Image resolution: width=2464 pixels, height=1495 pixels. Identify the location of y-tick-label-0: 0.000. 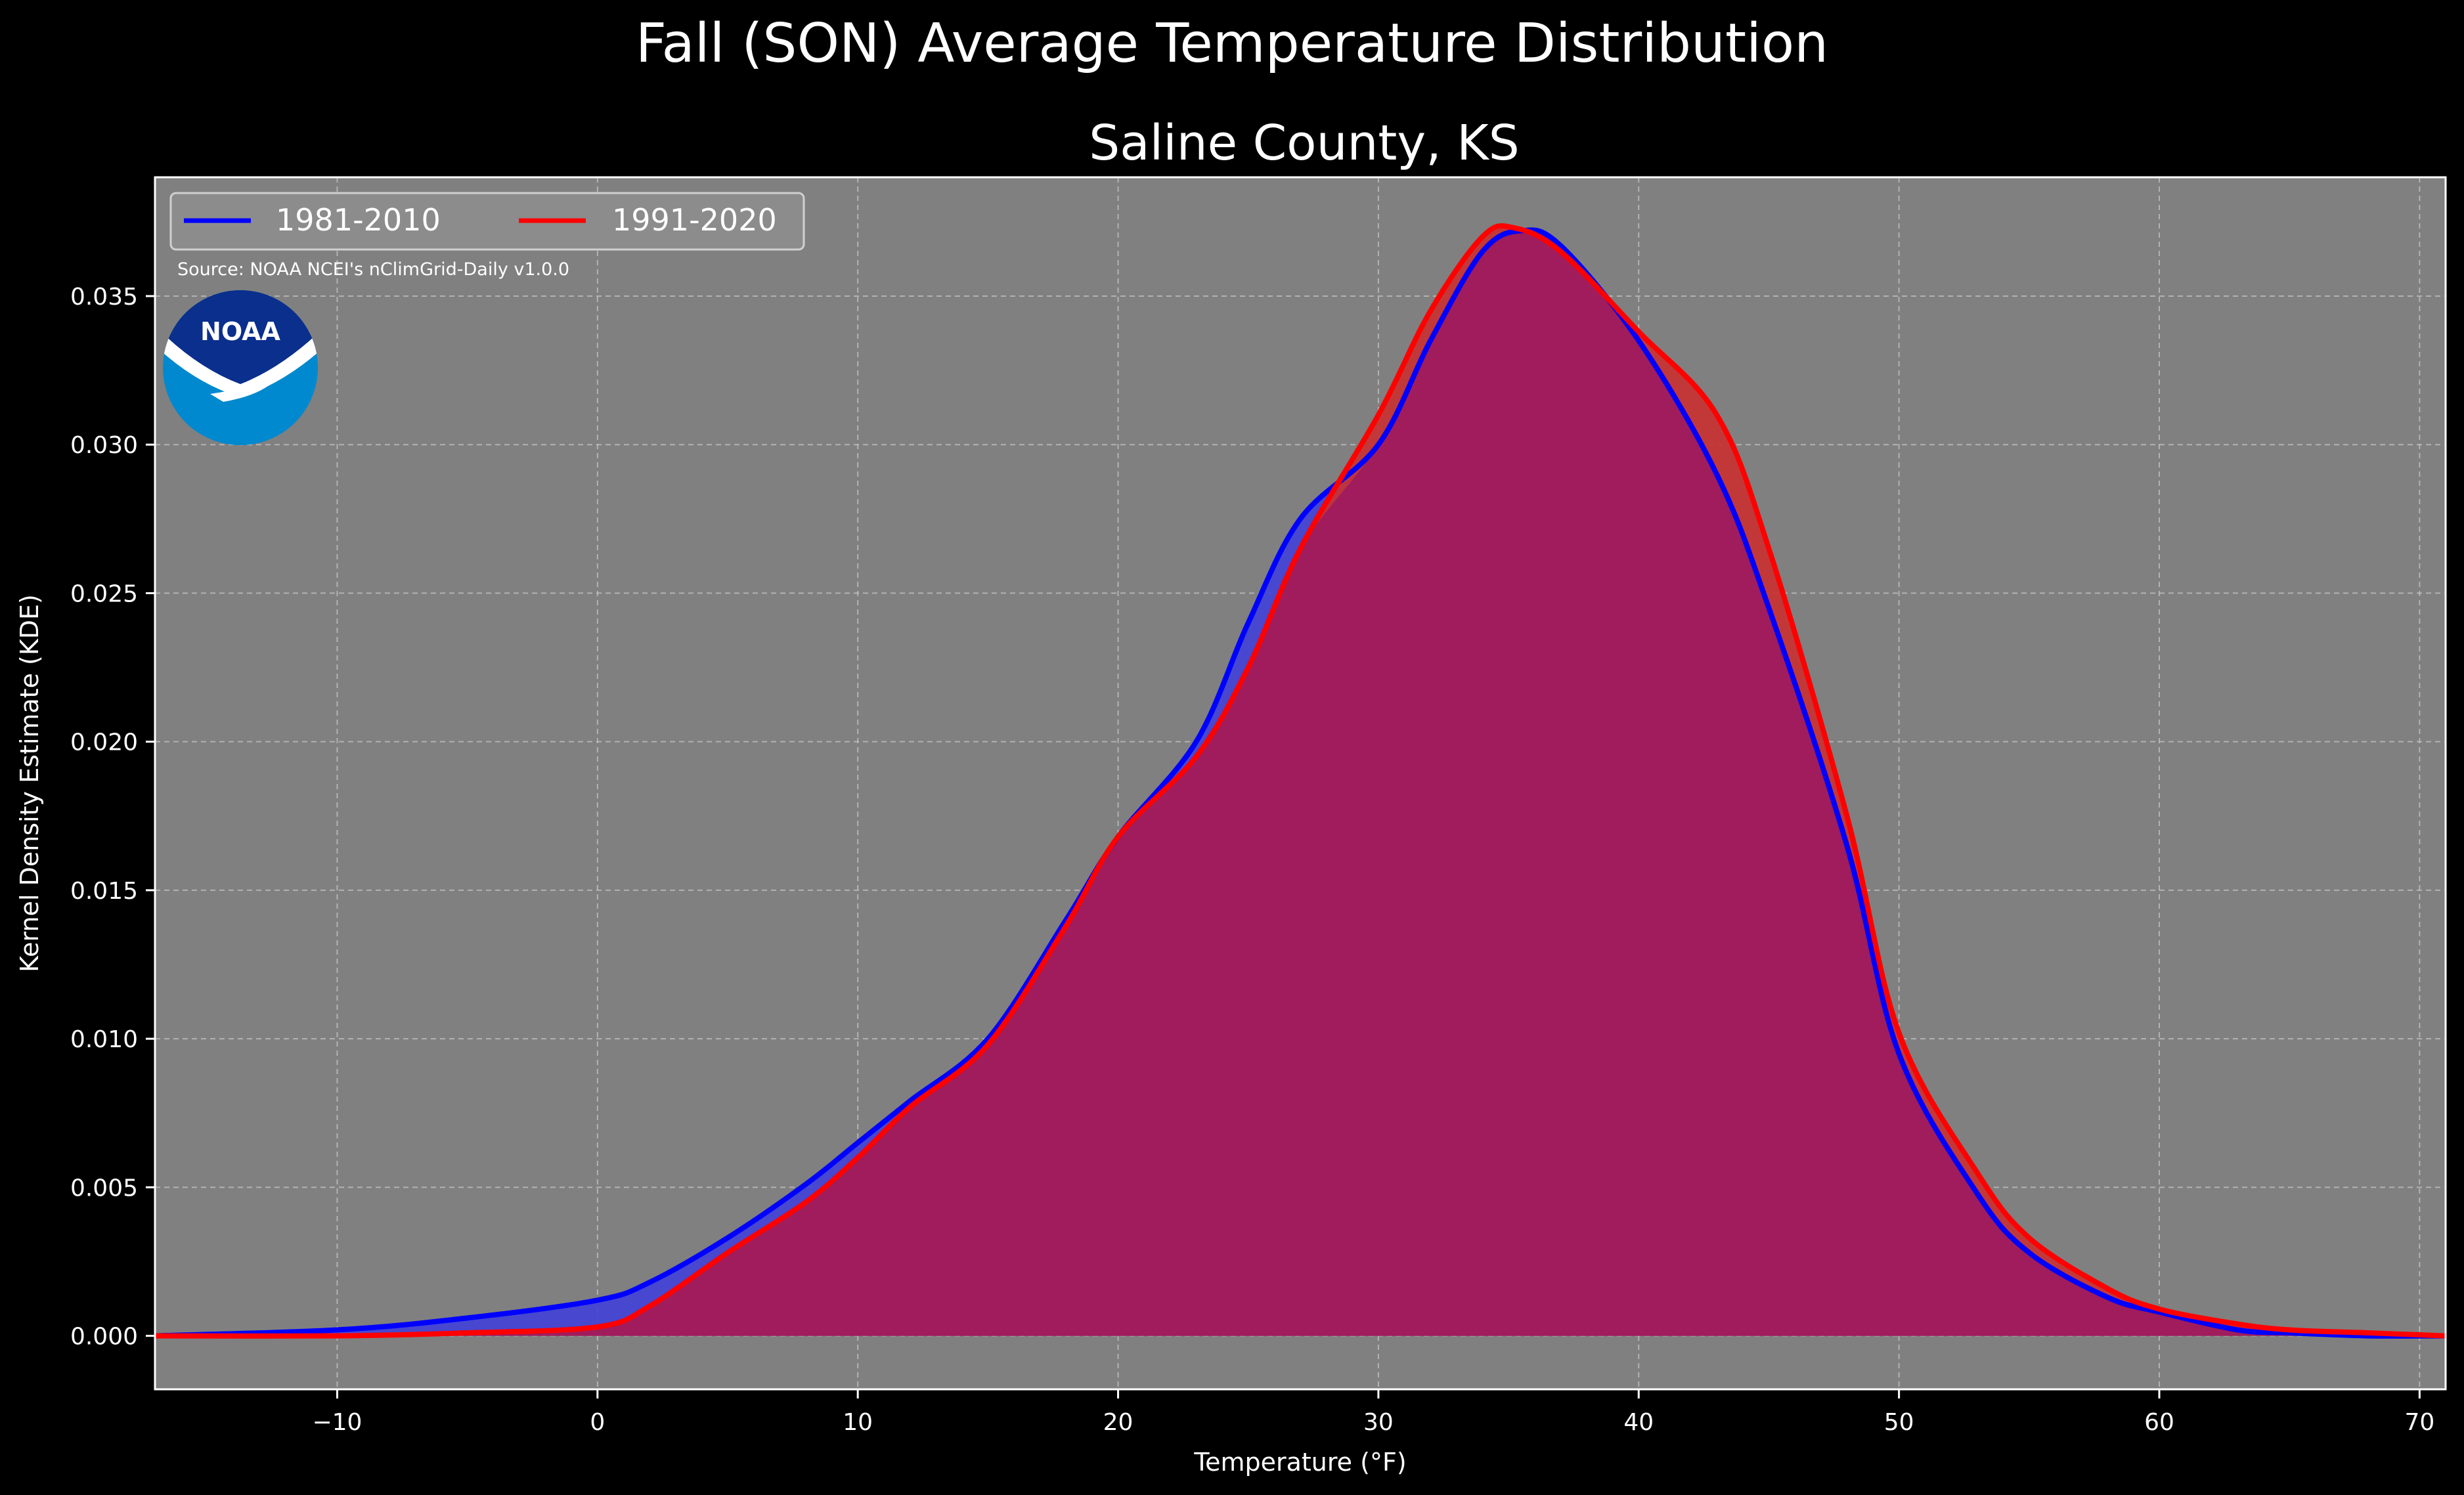
(104, 1337).